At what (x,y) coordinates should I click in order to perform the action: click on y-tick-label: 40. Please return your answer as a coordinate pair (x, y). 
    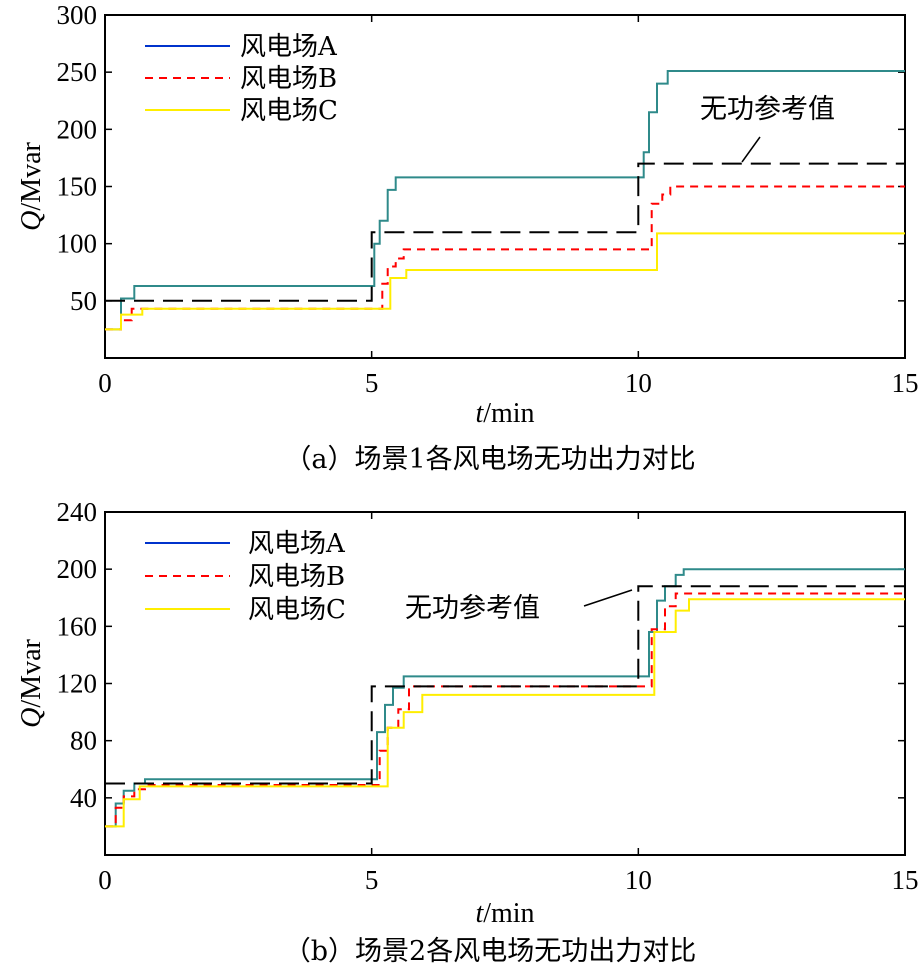
    Looking at the image, I should click on (83, 798).